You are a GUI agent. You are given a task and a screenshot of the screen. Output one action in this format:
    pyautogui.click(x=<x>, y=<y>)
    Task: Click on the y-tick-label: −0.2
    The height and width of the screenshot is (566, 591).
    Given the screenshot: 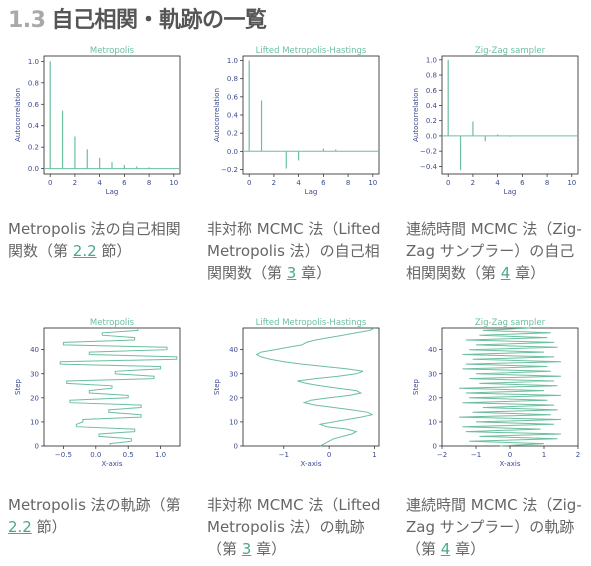 What is the action you would take?
    pyautogui.click(x=428, y=152)
    